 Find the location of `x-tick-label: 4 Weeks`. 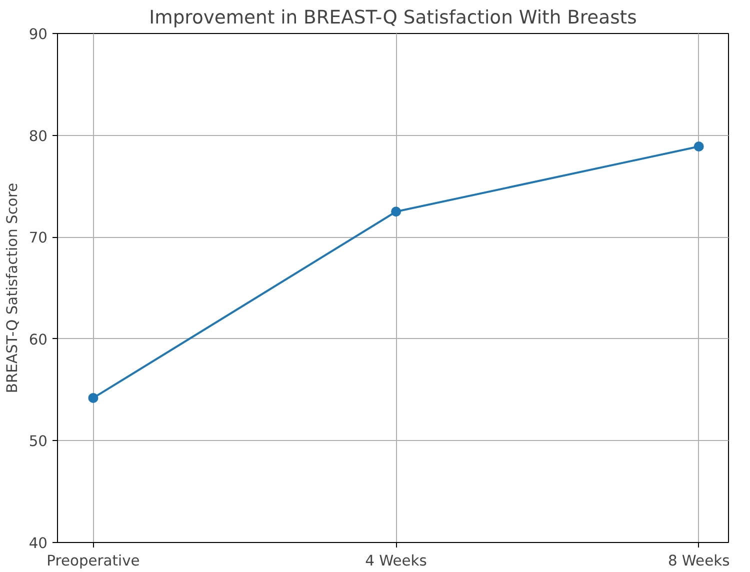

x-tick-label: 4 Weeks is located at coordinates (396, 561).